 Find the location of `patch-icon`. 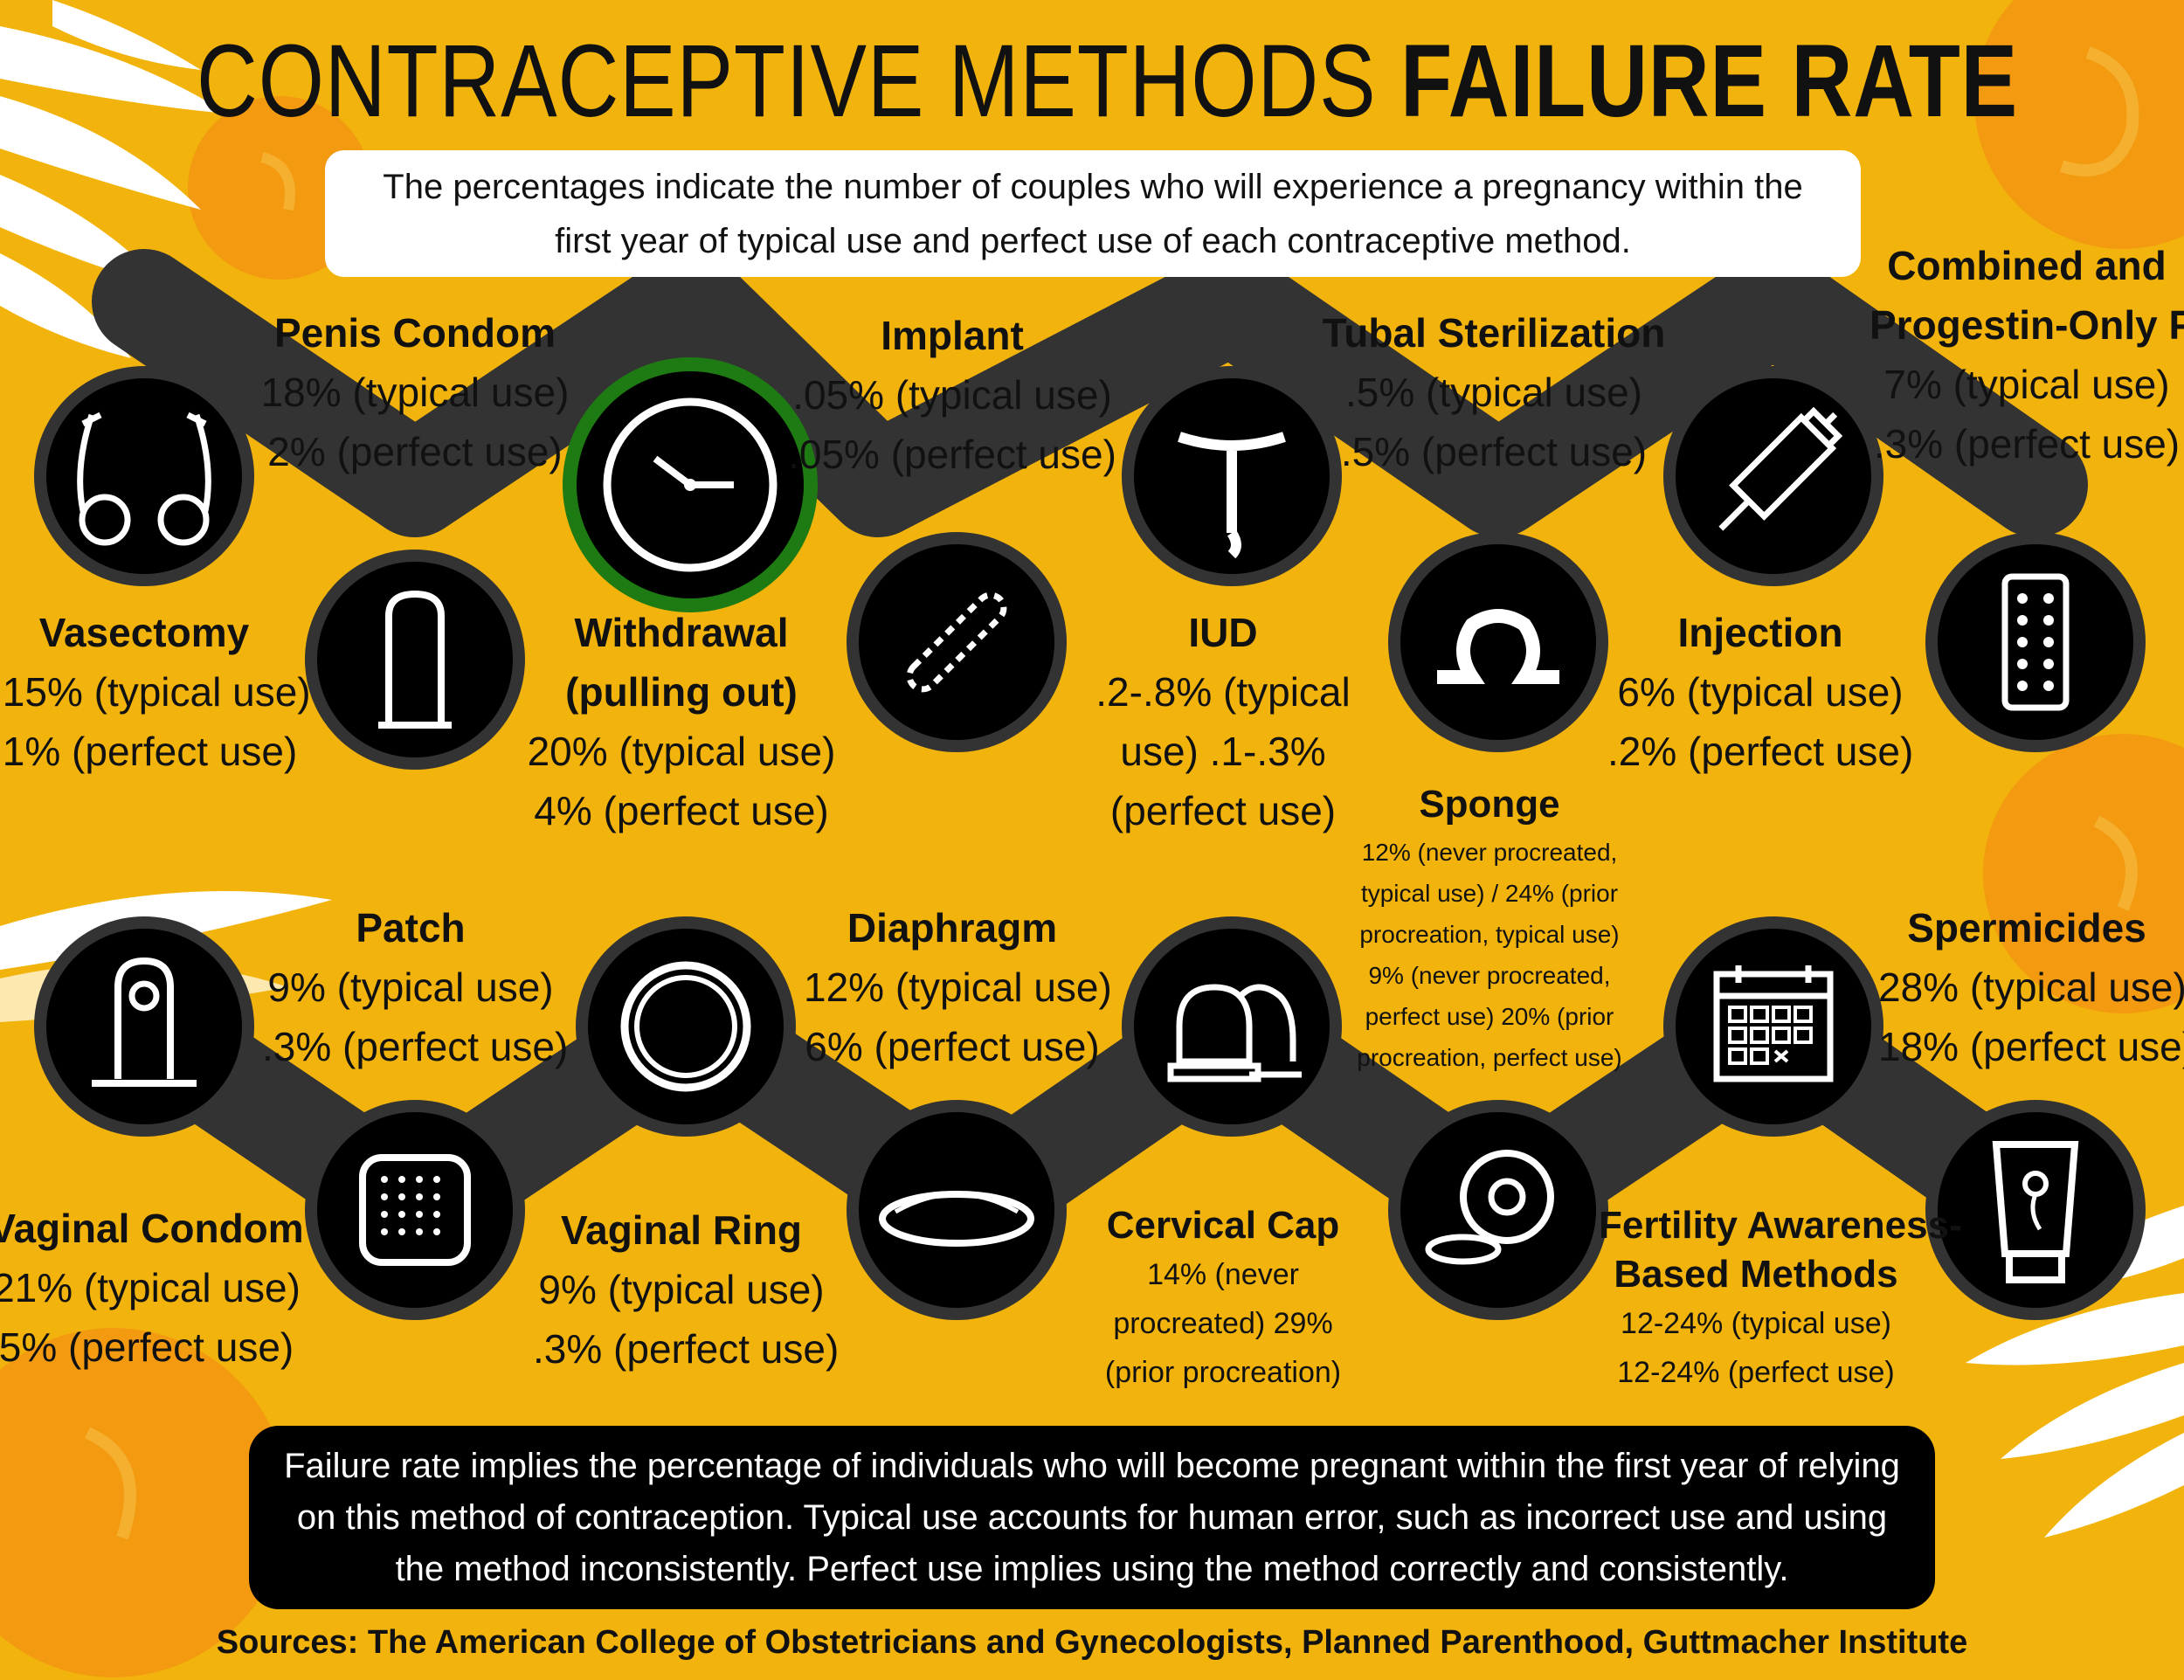

patch-icon is located at coordinates (415, 1210).